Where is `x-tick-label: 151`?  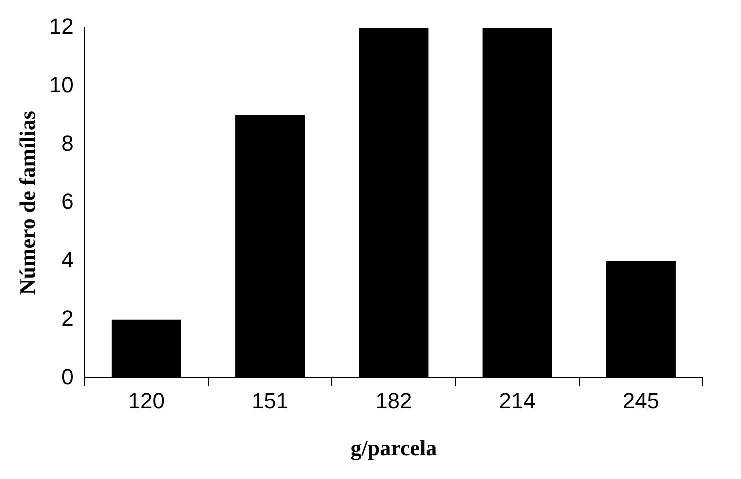 x-tick-label: 151 is located at coordinates (270, 401).